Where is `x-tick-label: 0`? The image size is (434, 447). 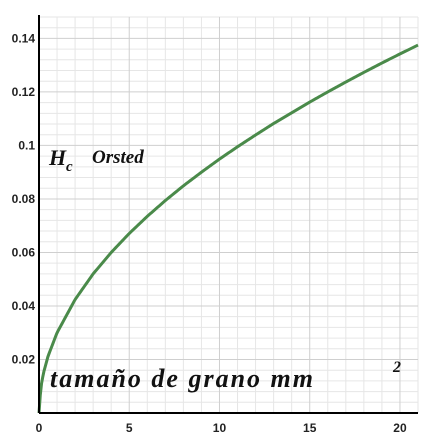
x-tick-label: 0 is located at coordinates (39, 428).